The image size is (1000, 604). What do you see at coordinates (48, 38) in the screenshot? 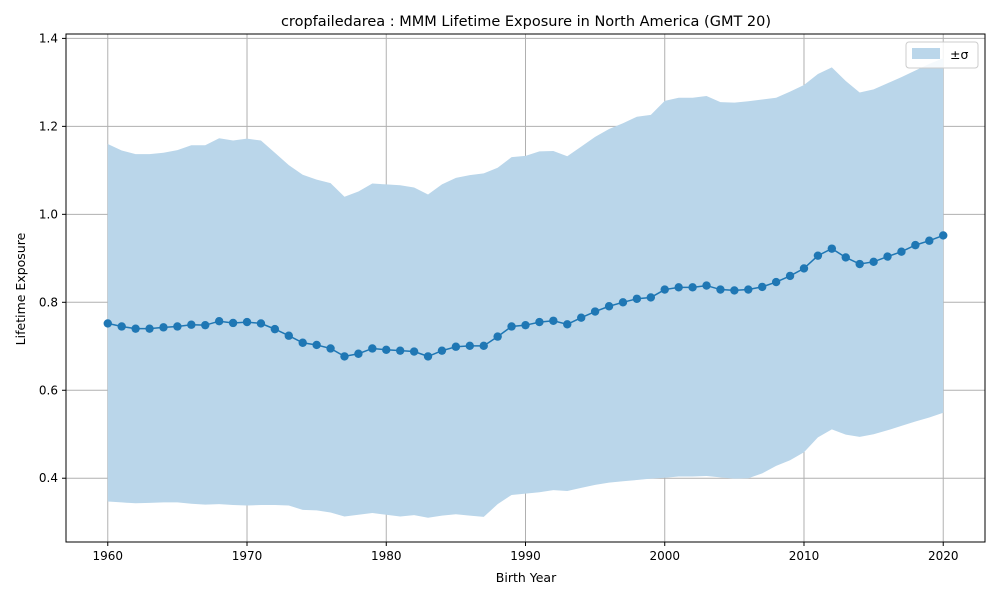
I see `y-tick-label: 1.4` at bounding box center [48, 38].